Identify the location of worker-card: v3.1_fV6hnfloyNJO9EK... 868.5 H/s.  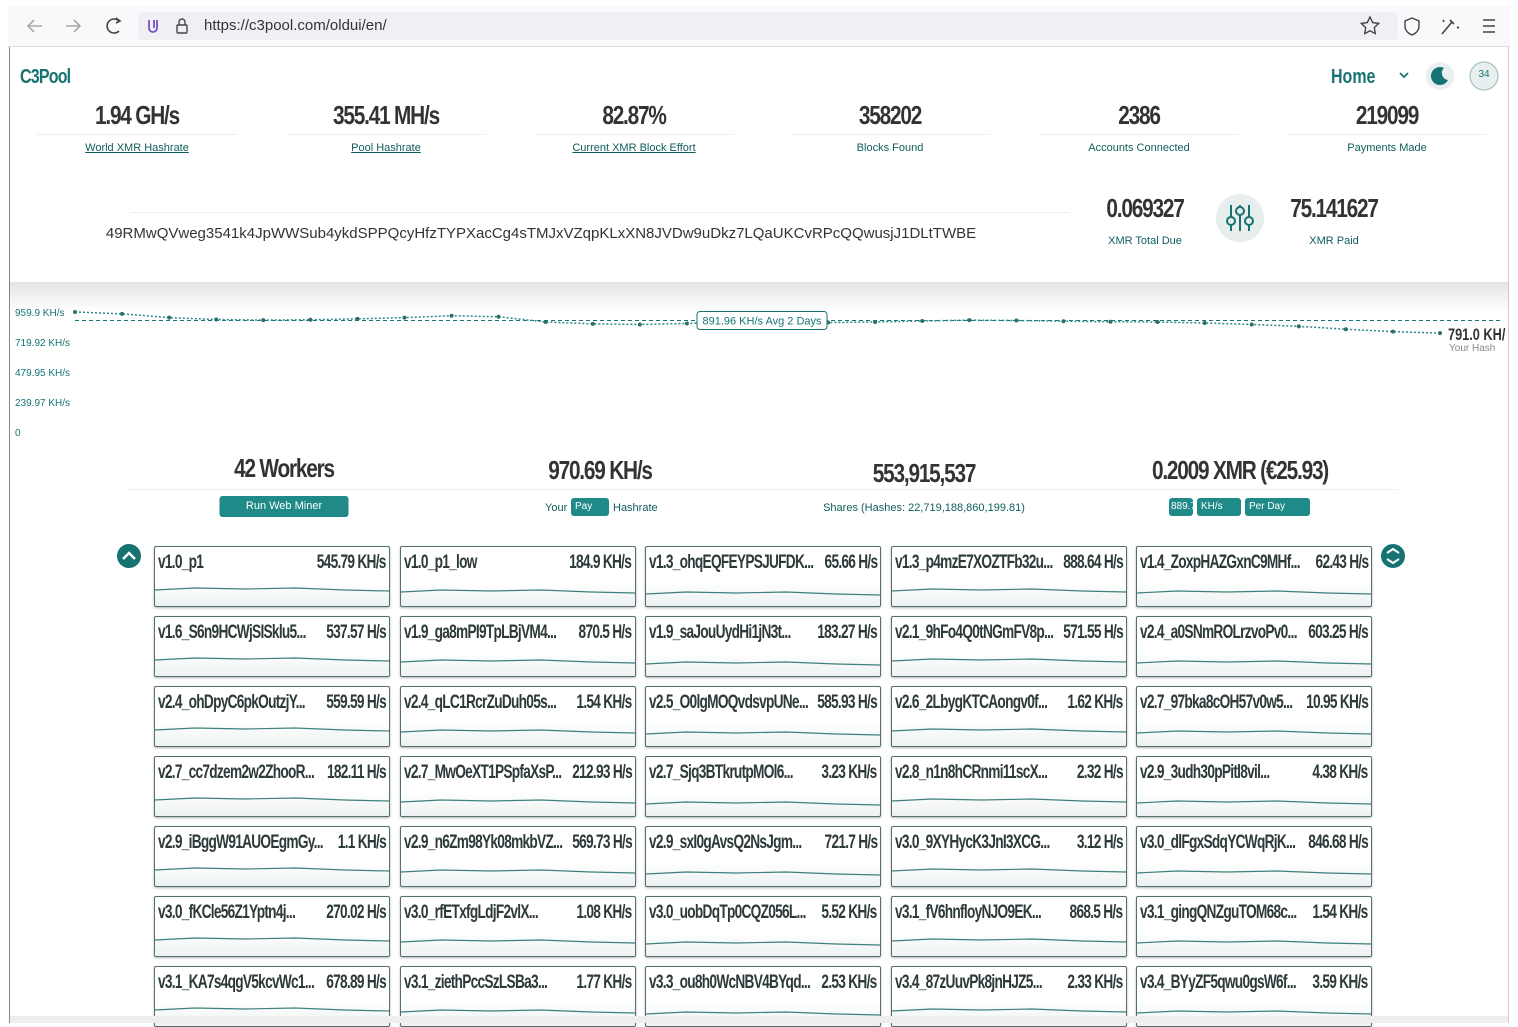
(1008, 926).